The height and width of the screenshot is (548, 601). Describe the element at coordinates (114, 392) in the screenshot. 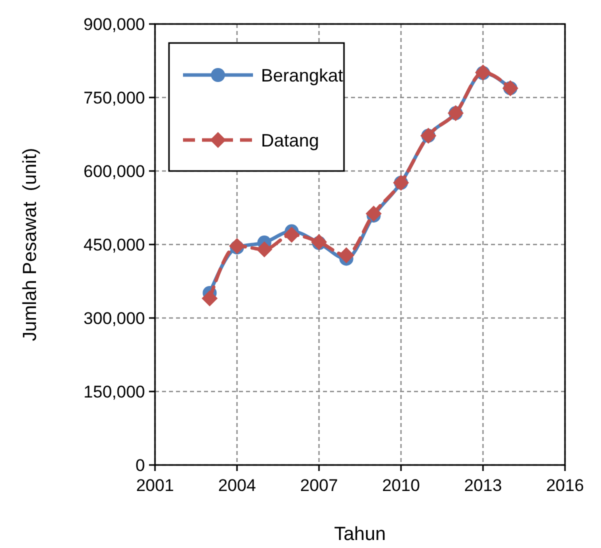

I see `y-tick-label: 150,000` at that location.